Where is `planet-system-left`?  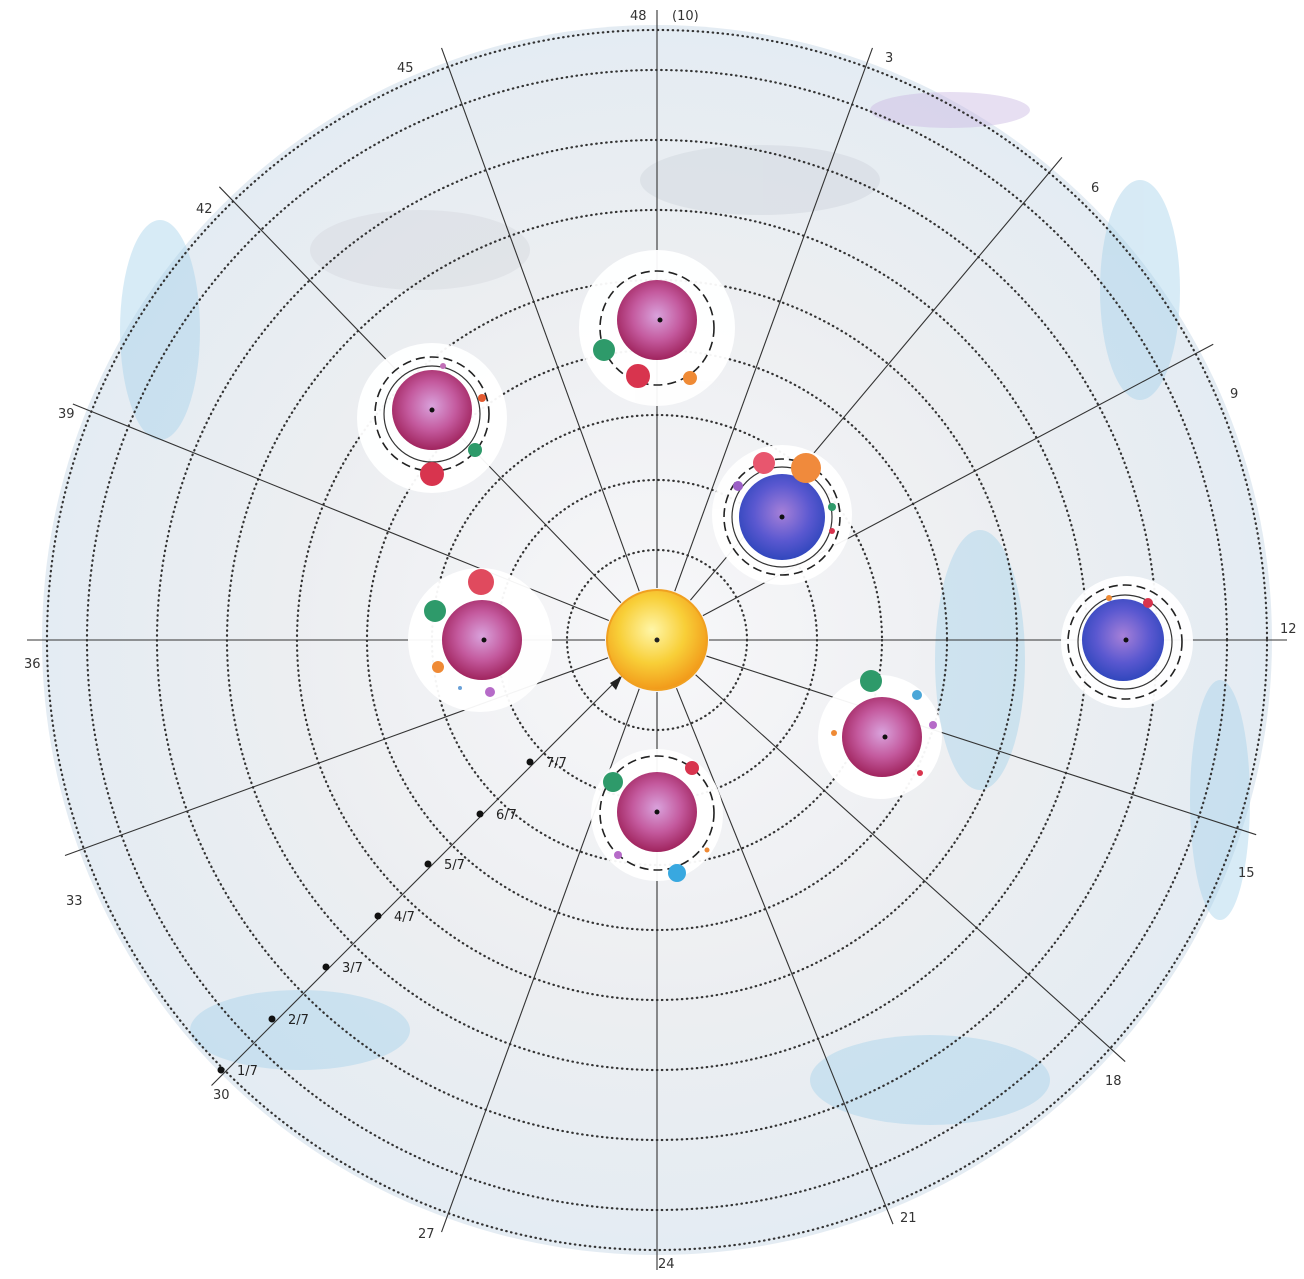
planet-system-left is located at coordinates (473, 633).